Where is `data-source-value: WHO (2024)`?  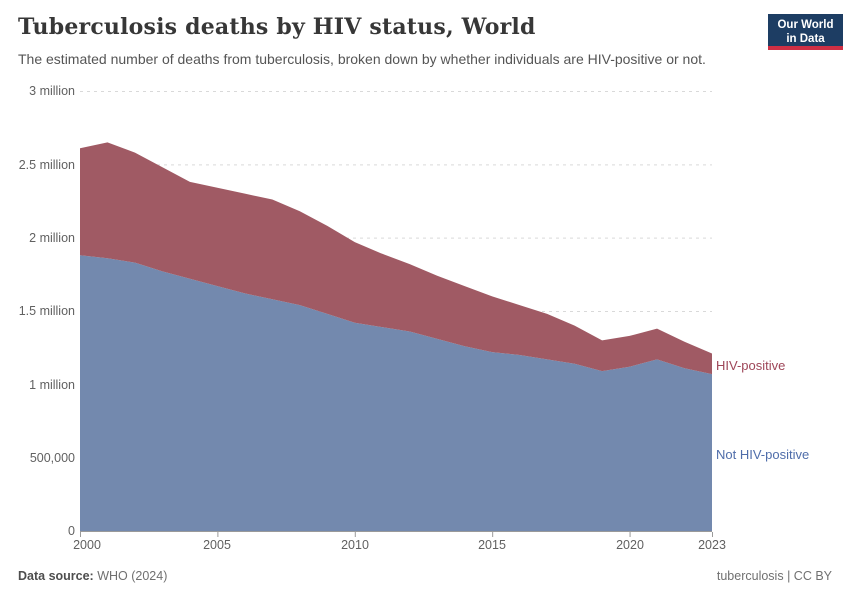
data-source-value: WHO (2024) is located at coordinates (132, 576).